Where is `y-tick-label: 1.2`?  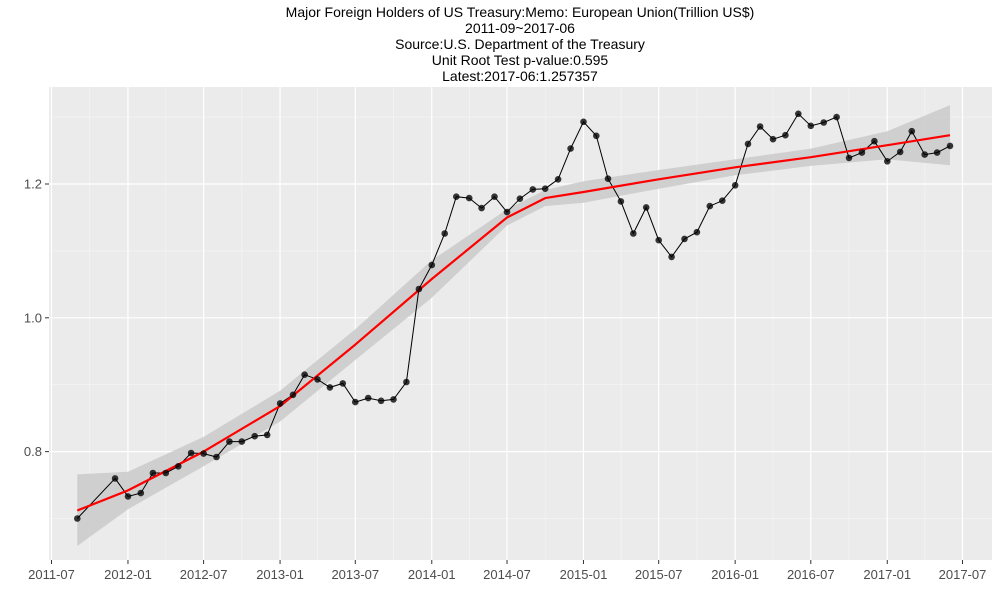
y-tick-label: 1.2 is located at coordinates (33, 184).